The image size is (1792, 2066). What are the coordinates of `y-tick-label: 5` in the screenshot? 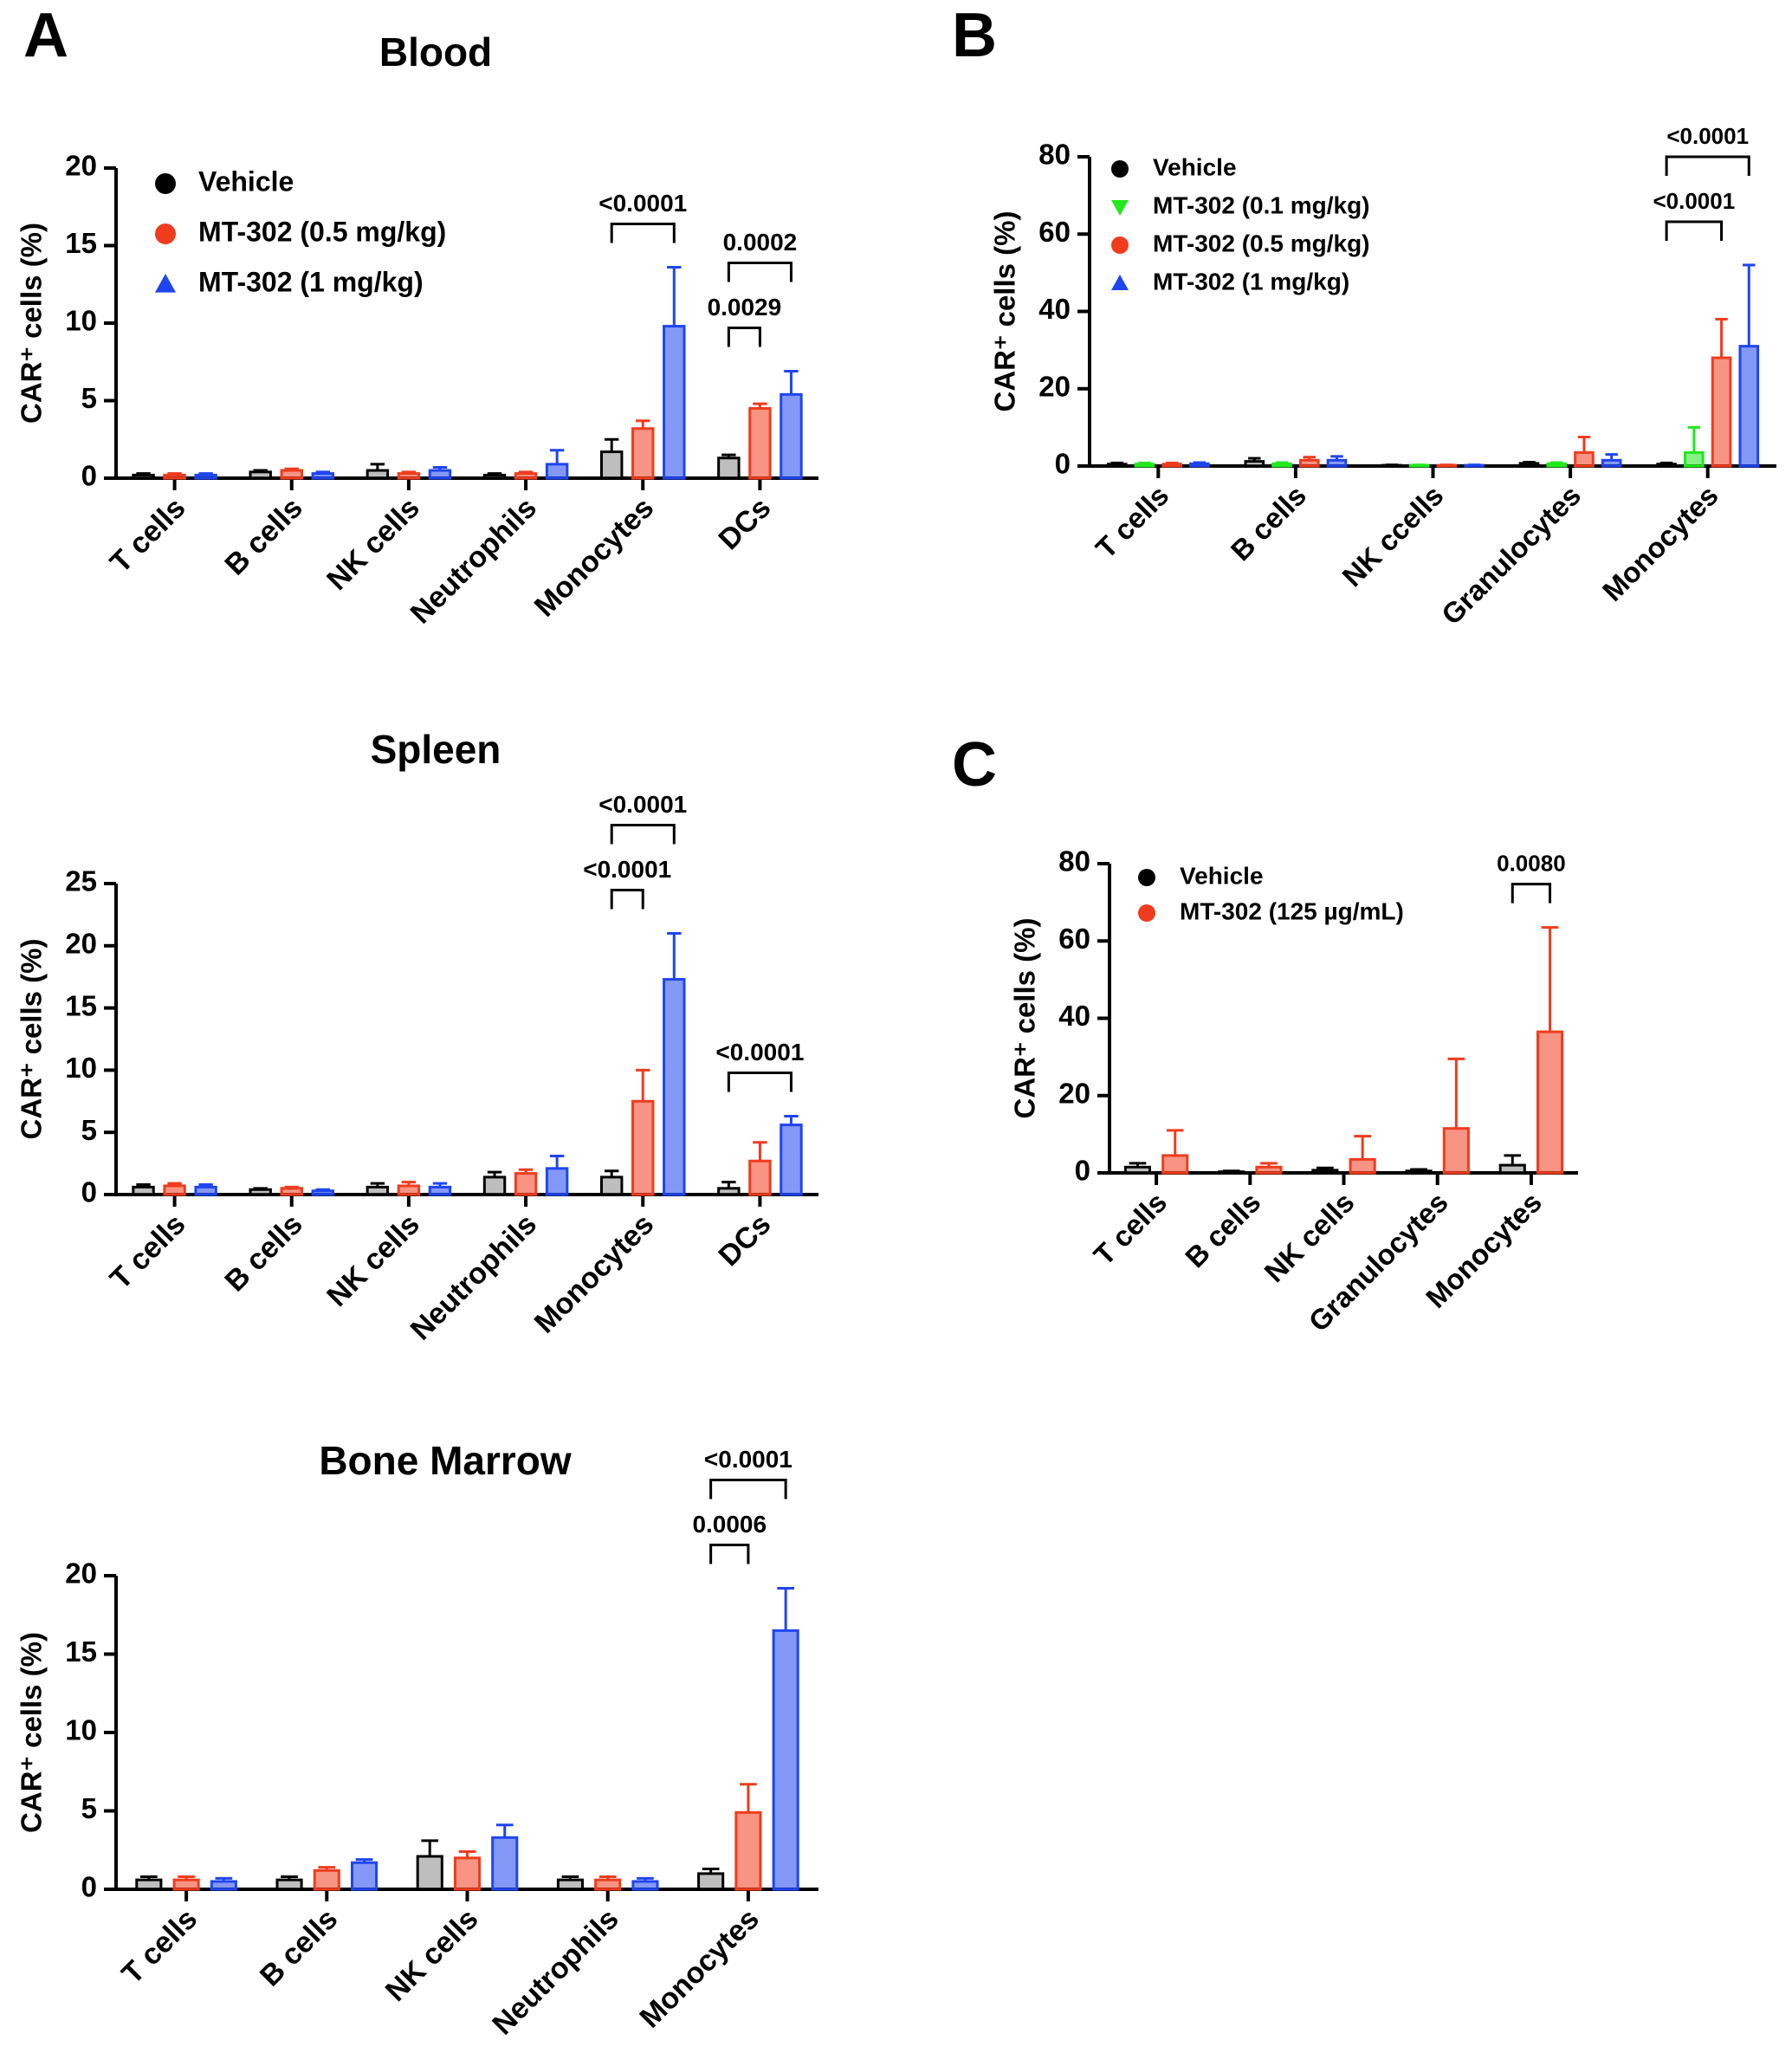 It's located at (89, 398).